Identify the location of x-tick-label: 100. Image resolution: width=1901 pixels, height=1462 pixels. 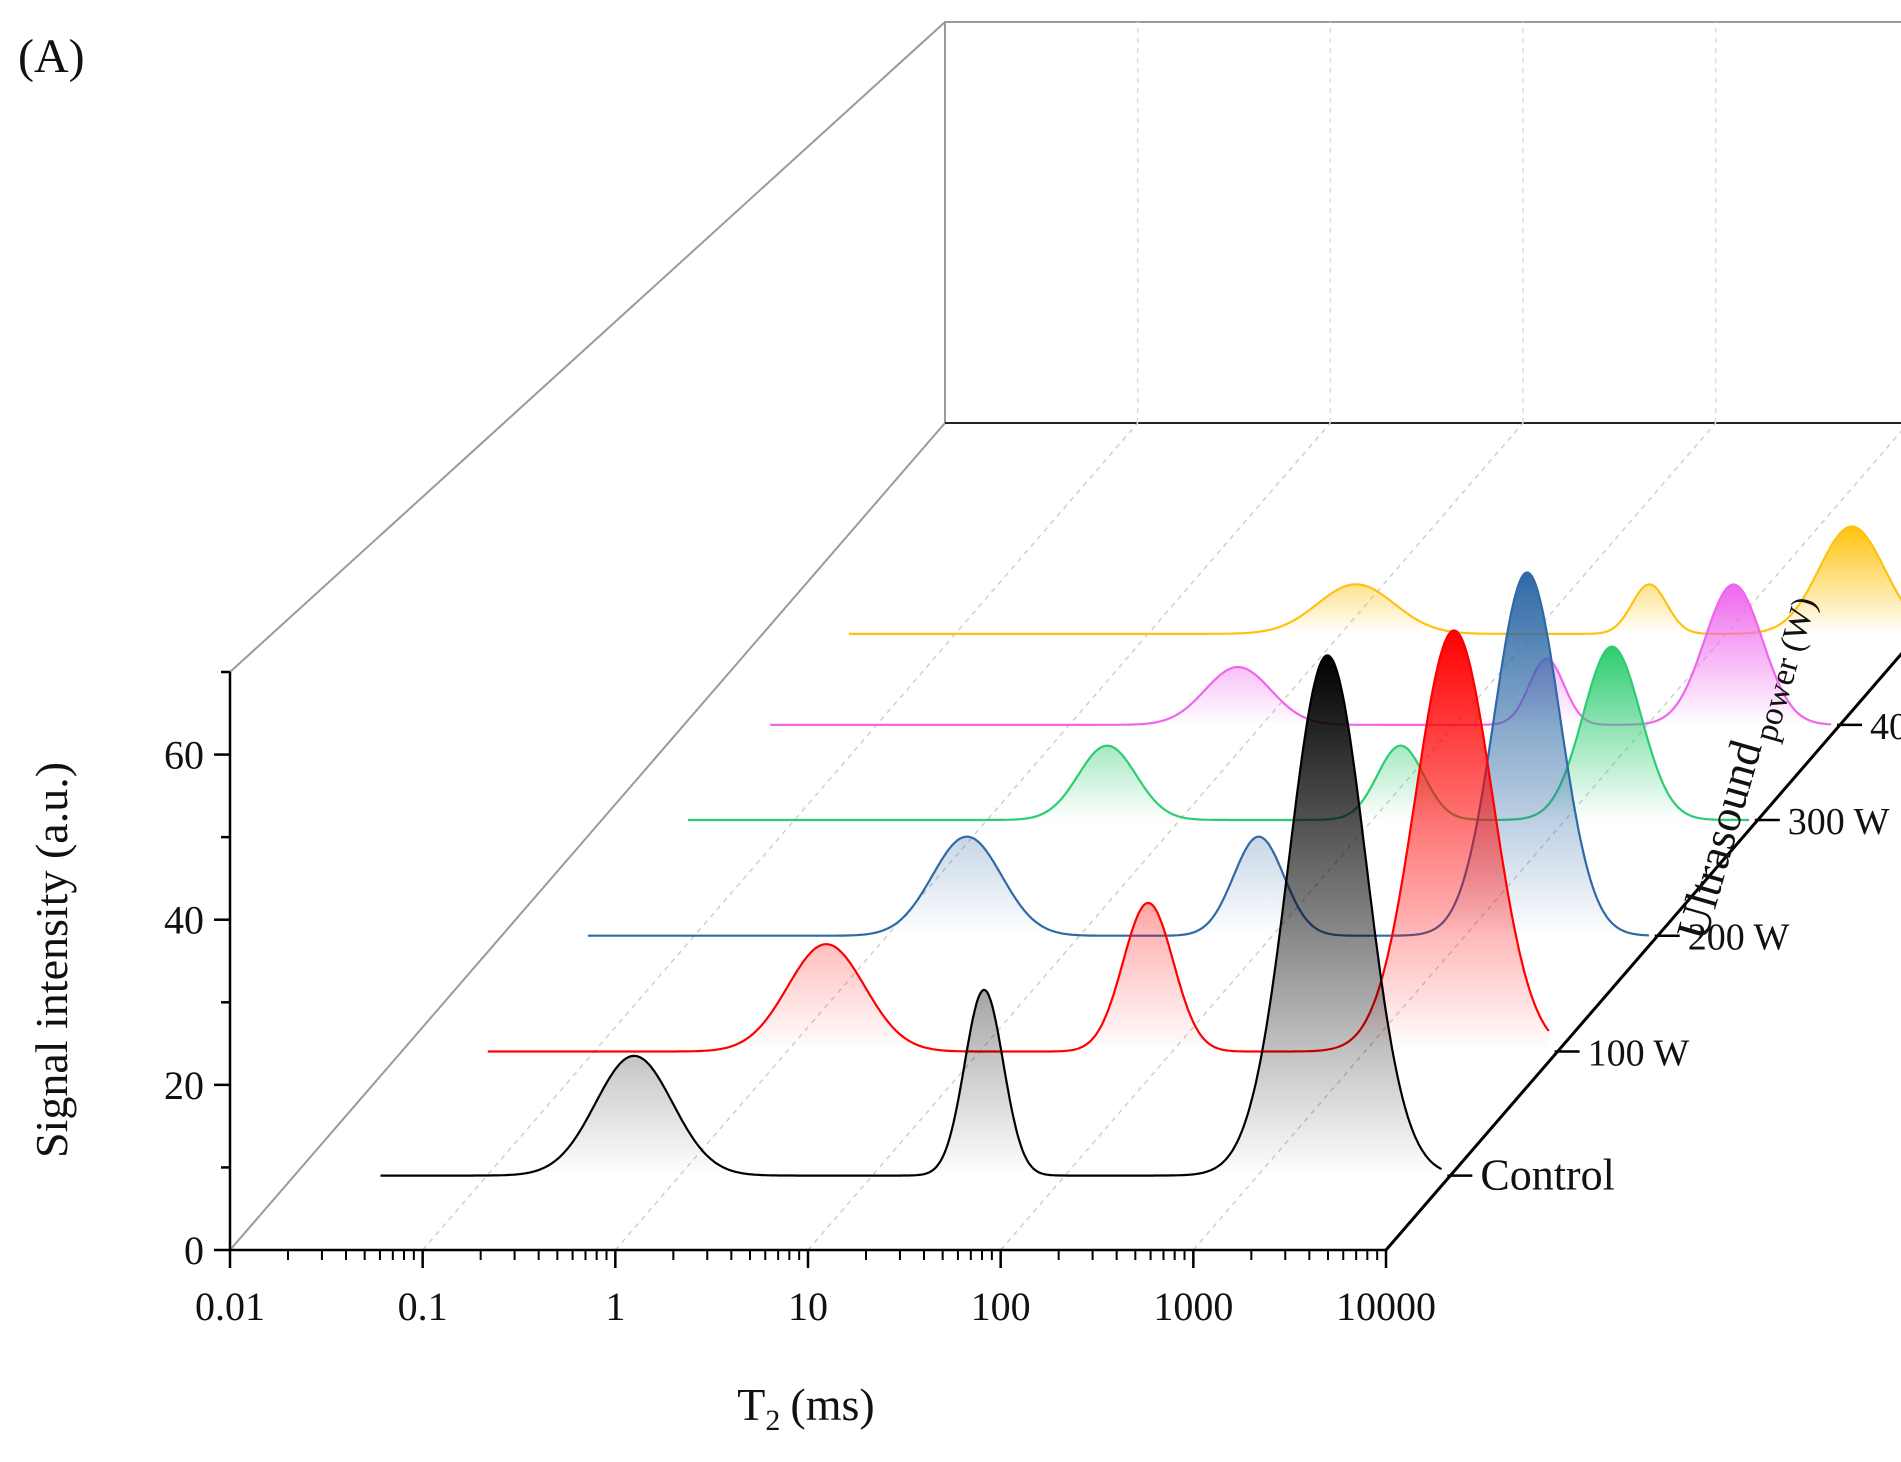
(1001, 1306).